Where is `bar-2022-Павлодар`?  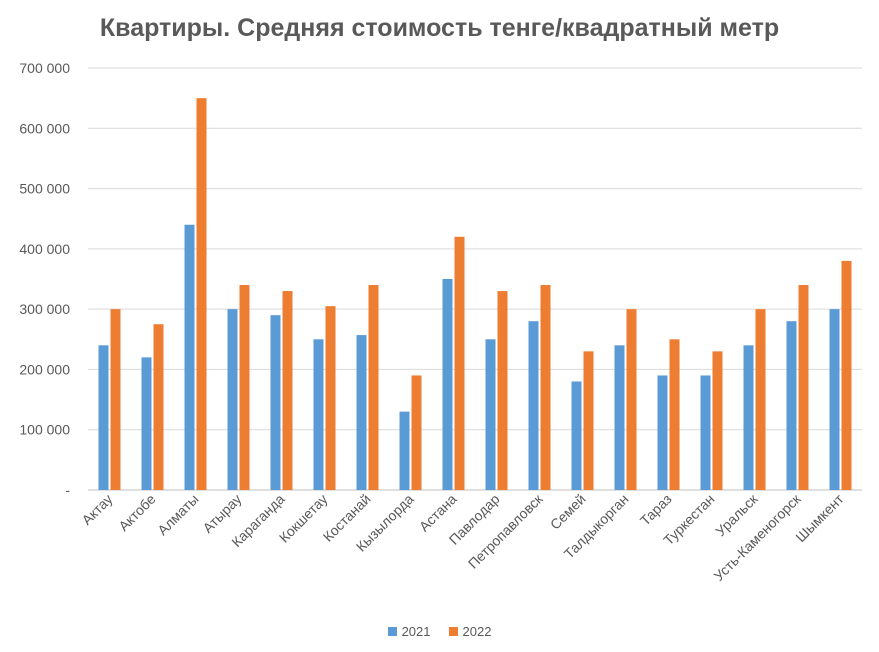 bar-2022-Павлодар is located at coordinates (502, 390).